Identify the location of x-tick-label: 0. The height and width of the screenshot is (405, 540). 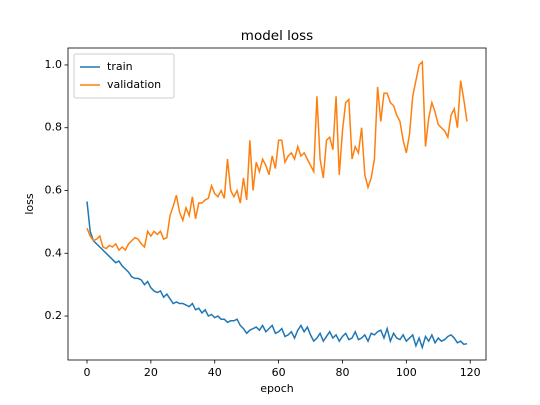
(87, 372).